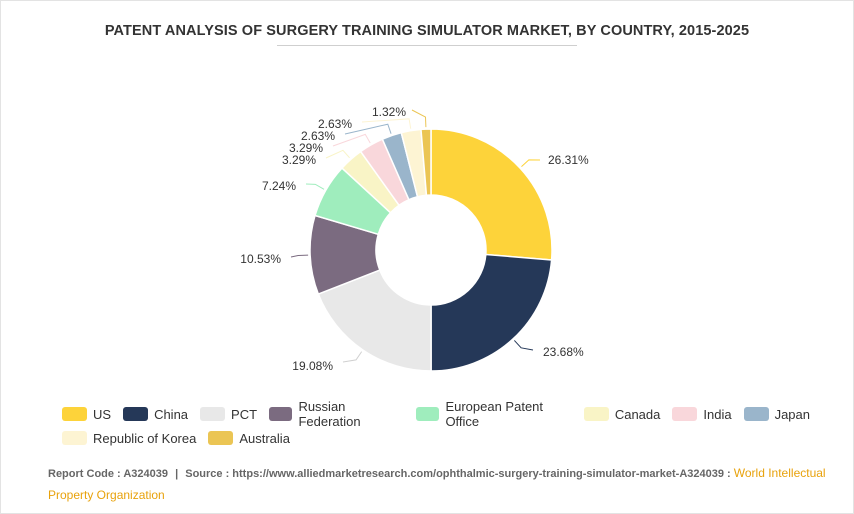 The height and width of the screenshot is (514, 854). I want to click on legend-row: Republic of Korea Australia, so click(442, 438).